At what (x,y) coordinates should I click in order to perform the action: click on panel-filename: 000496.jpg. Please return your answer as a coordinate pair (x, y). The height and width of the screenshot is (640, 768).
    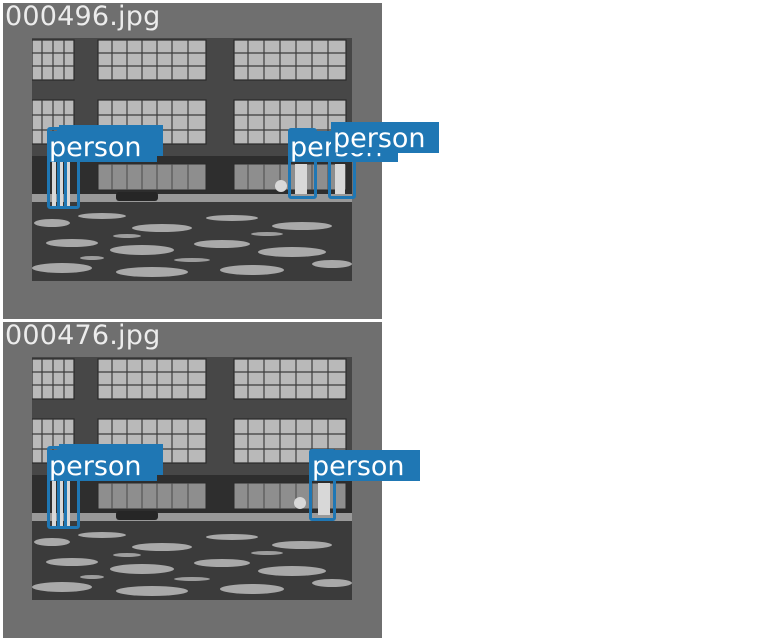
    Looking at the image, I should click on (83, 16).